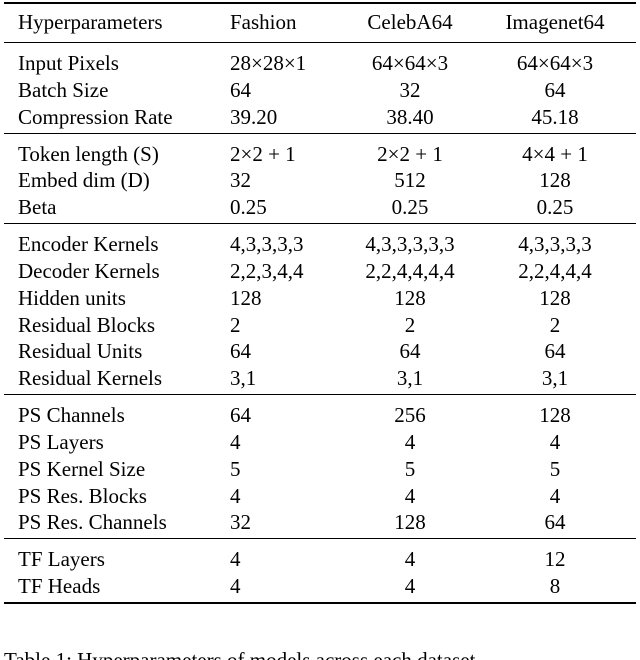 This screenshot has height=660, width=640. I want to click on row-label: Embed dim (D), so click(84, 180).